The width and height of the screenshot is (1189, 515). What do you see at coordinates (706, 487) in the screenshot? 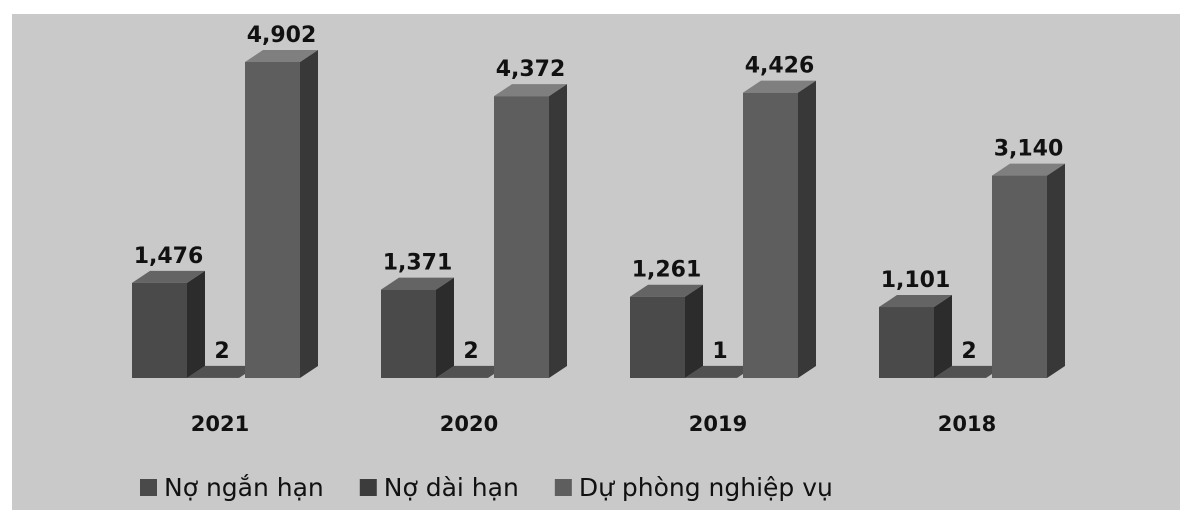
I see `legend-label: Dự phòng nghiệp vụ` at bounding box center [706, 487].